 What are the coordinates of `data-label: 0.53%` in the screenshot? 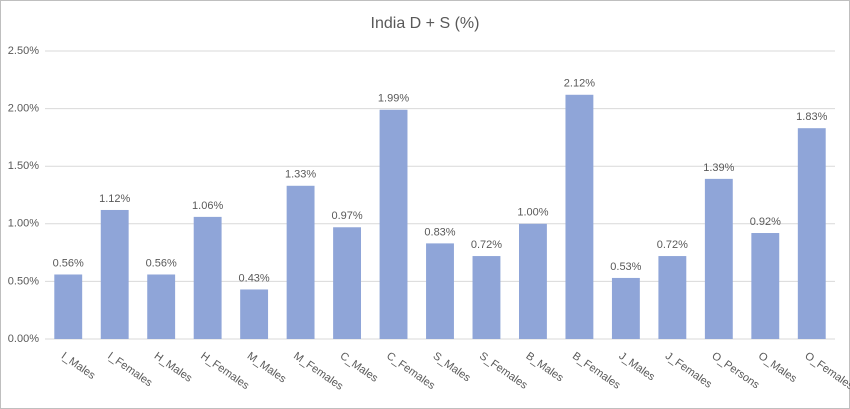 It's located at (625, 267).